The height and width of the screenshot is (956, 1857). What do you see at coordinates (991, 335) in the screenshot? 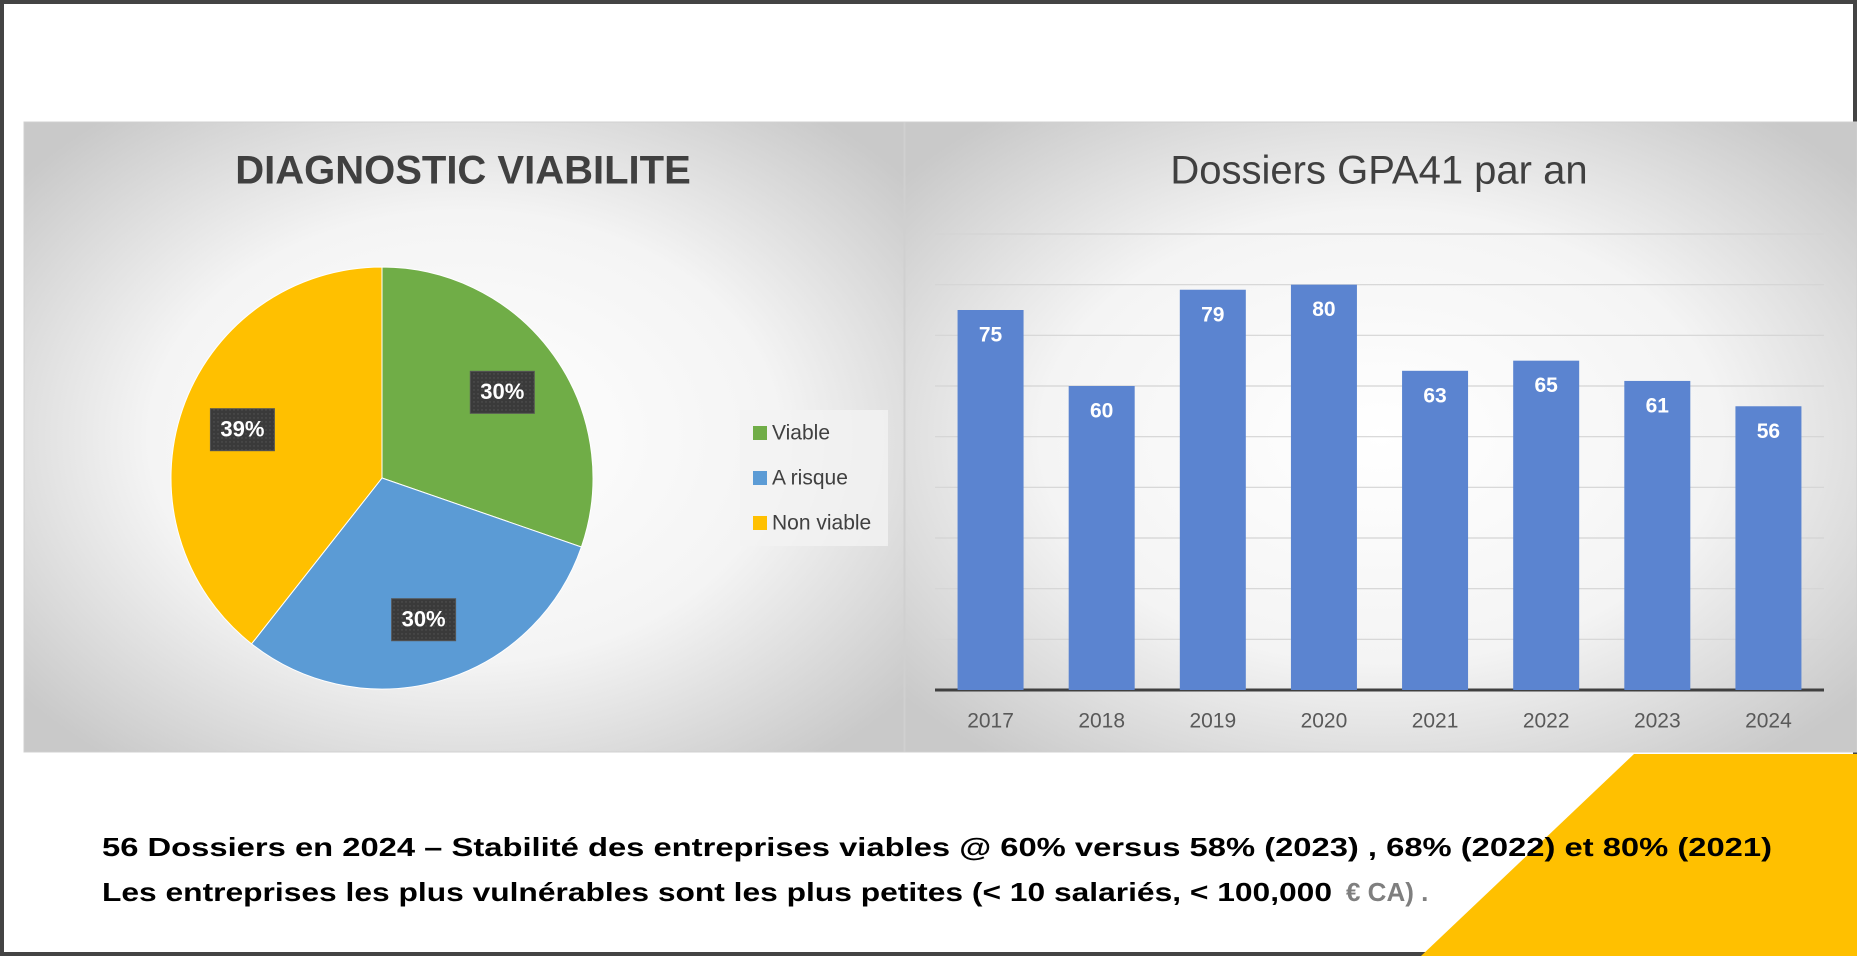
I see `data-label: 75` at bounding box center [991, 335].